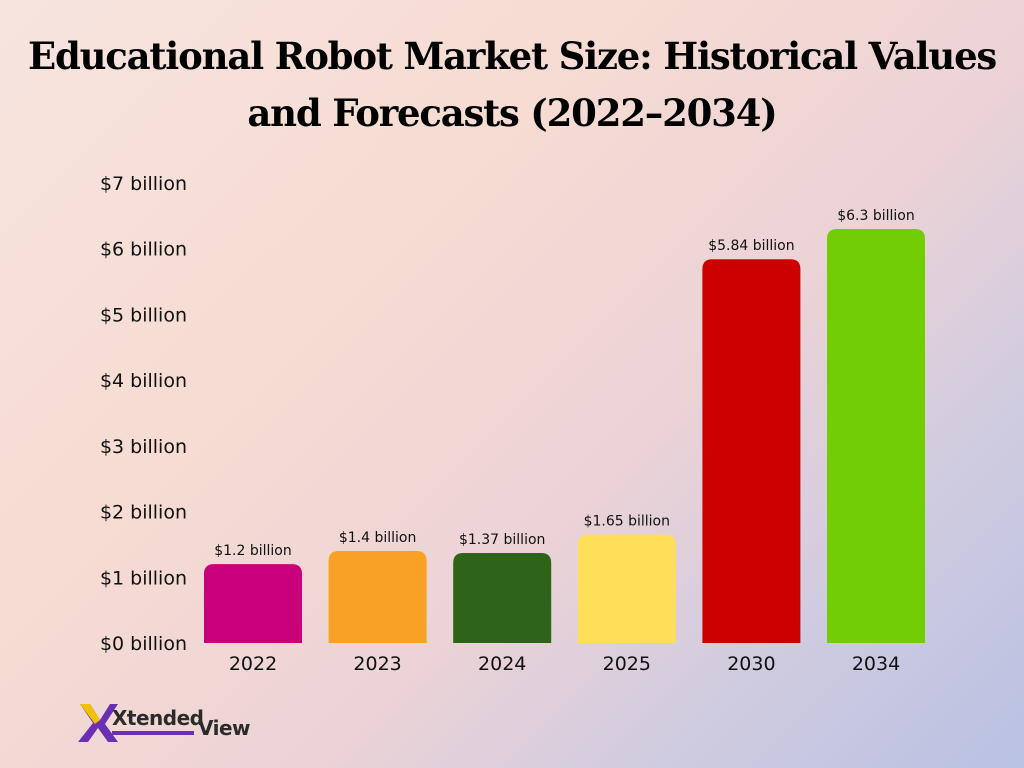  Describe the element at coordinates (502, 540) in the screenshot. I see `bar-data-label: $1.37 billion` at that location.